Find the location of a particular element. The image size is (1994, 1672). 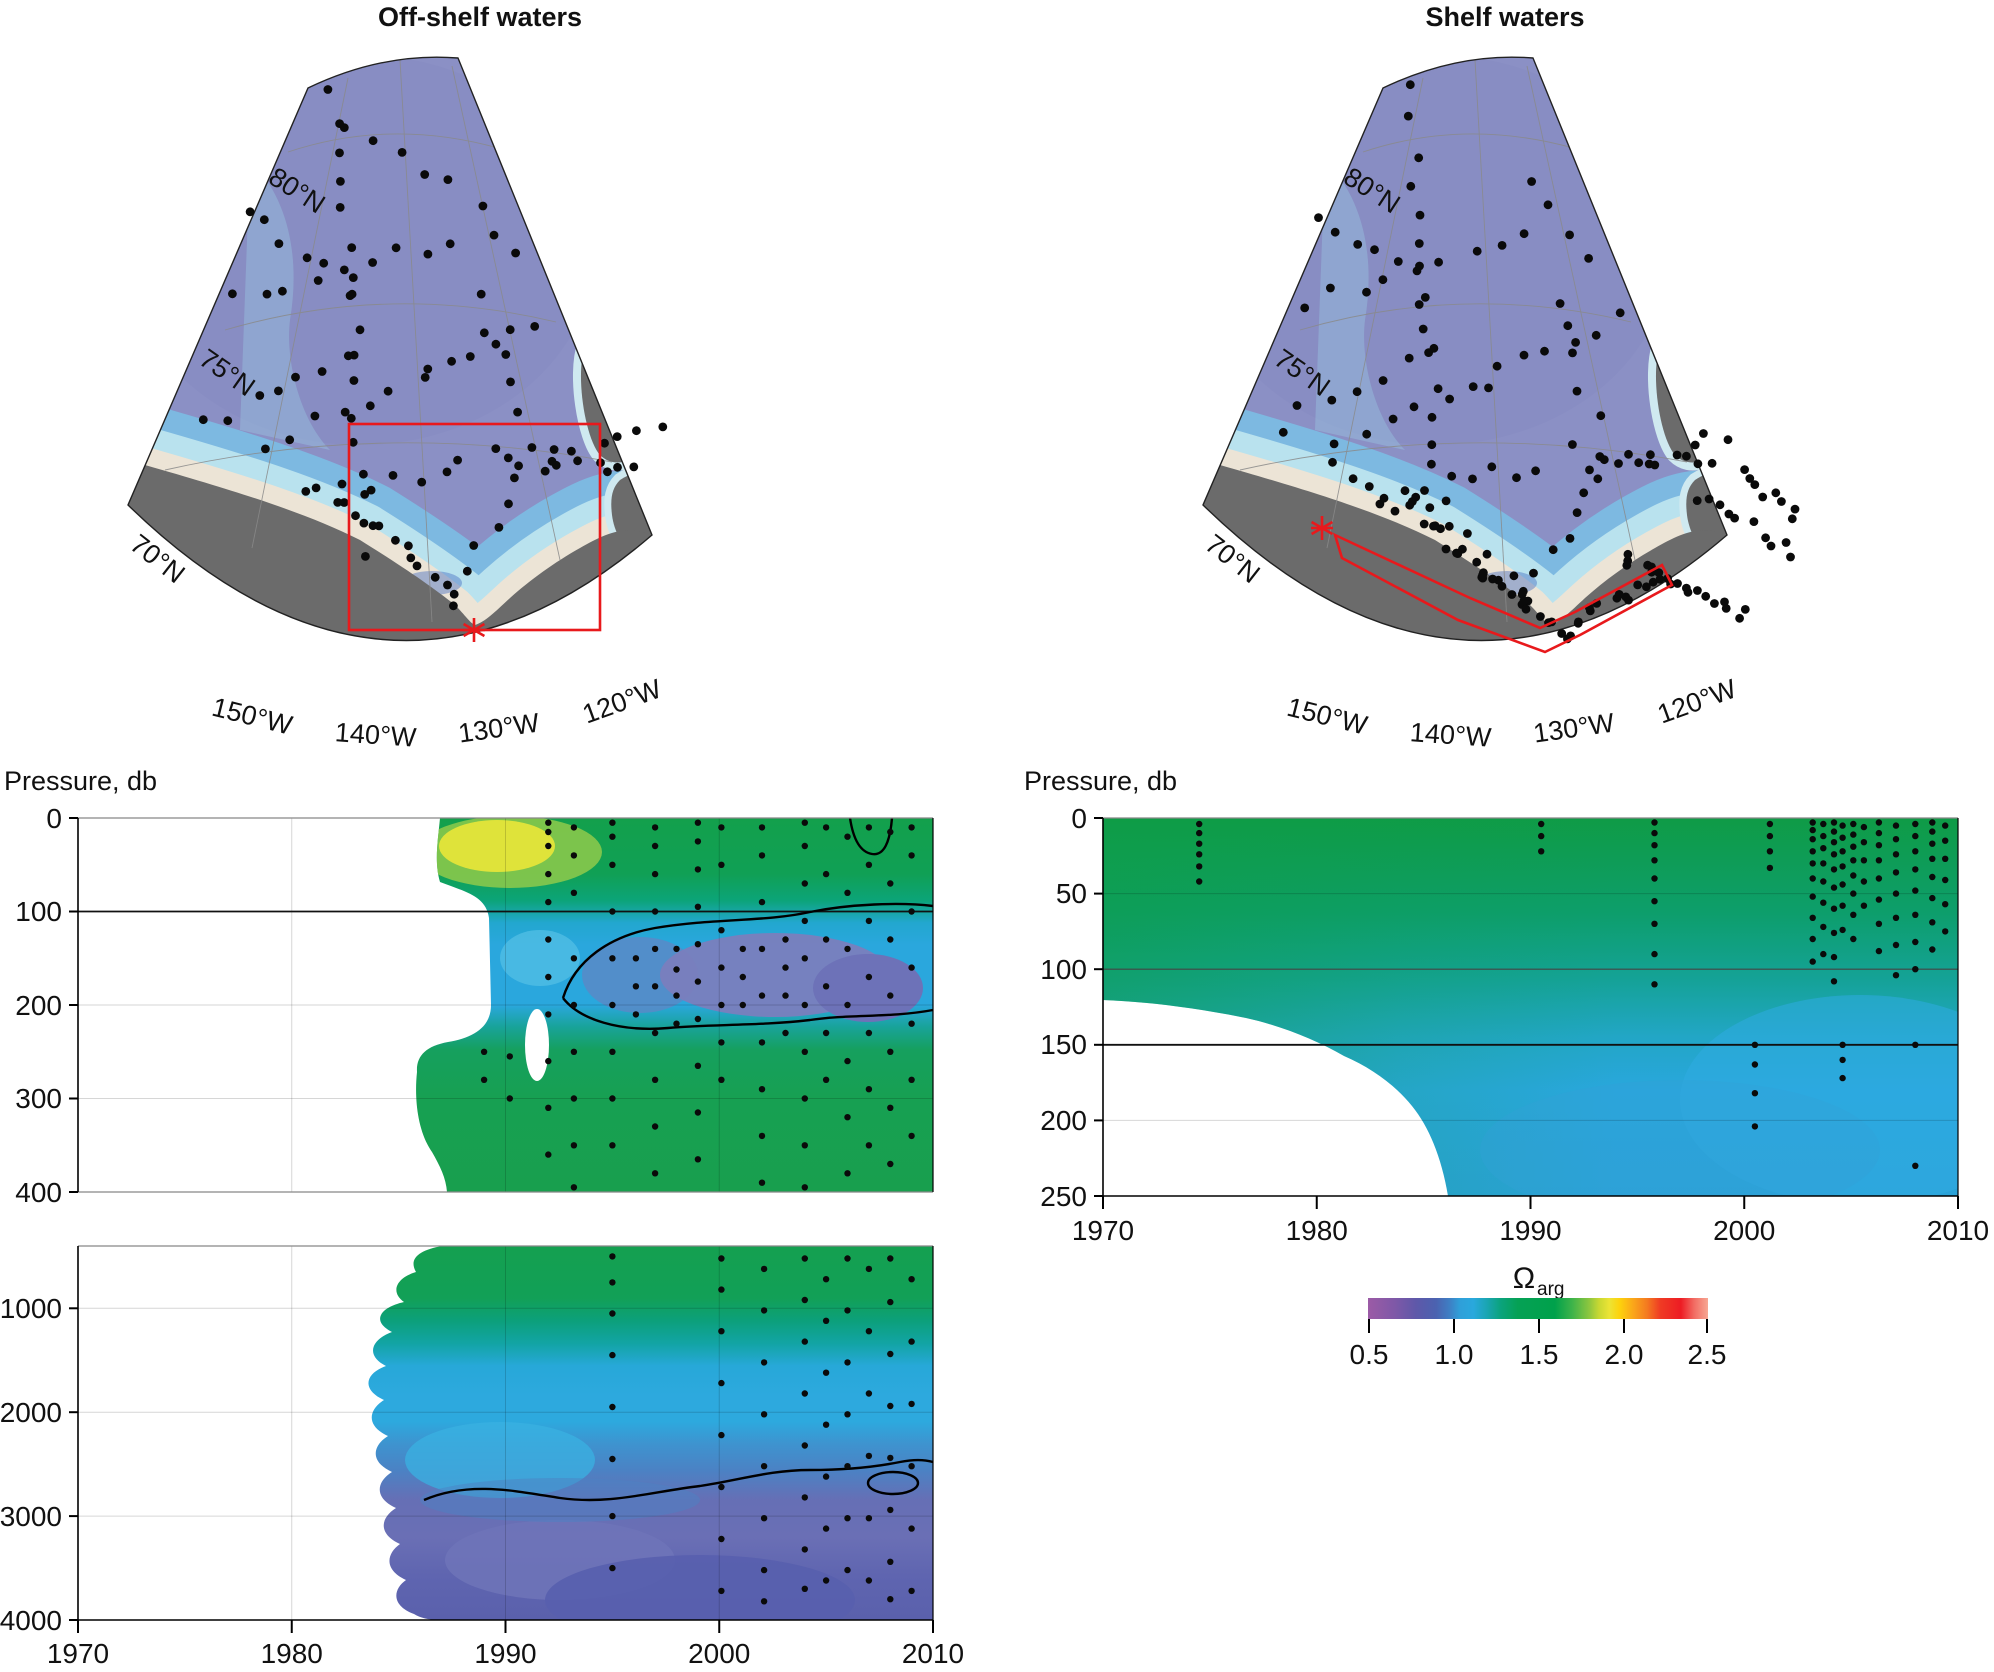

ytick-0: 0 is located at coordinates (54, 818).